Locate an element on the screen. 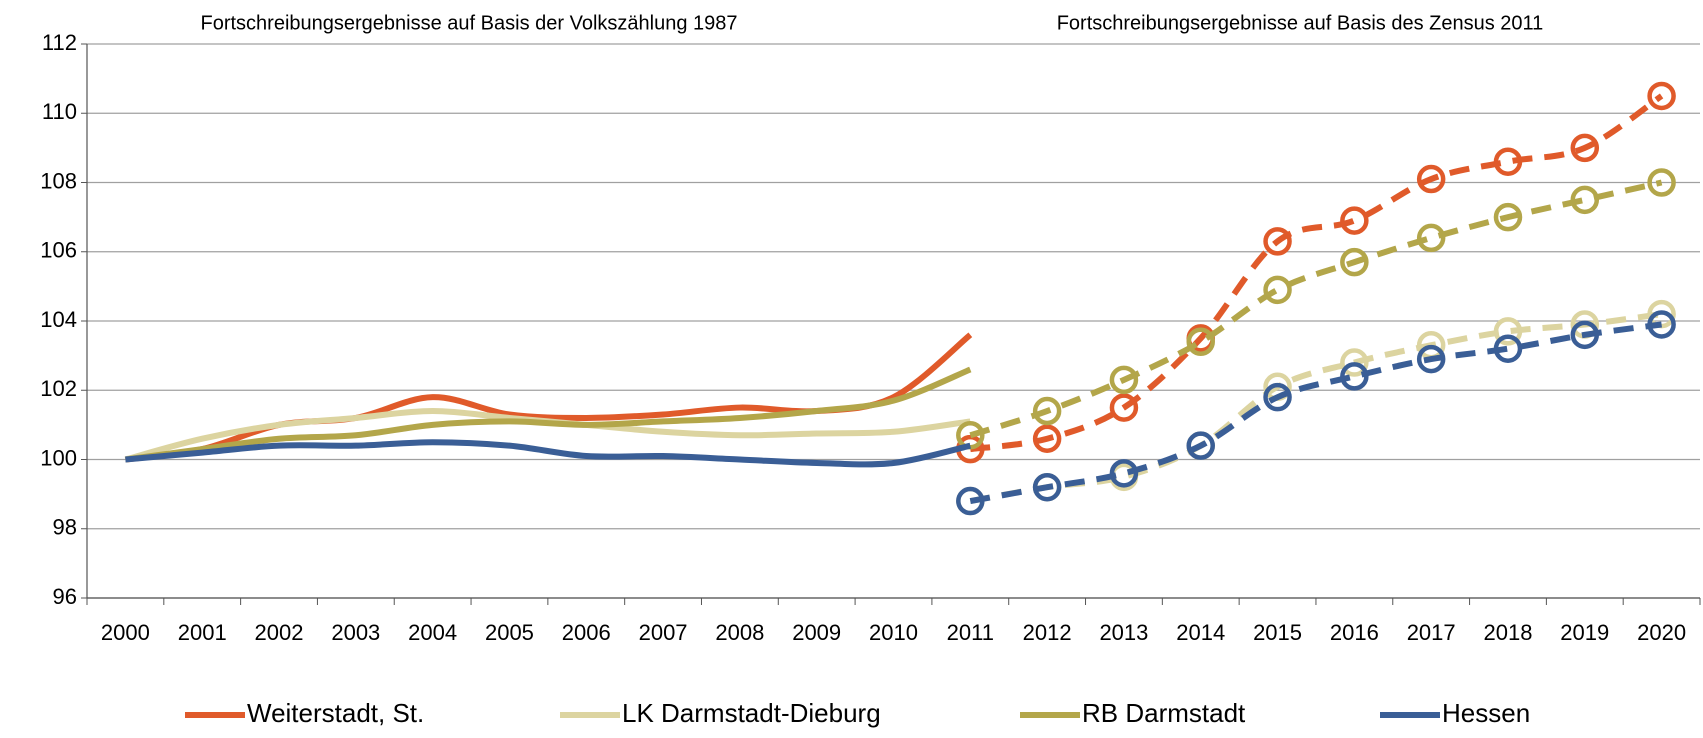  x-tick-label: 2015 is located at coordinates (1277, 632).